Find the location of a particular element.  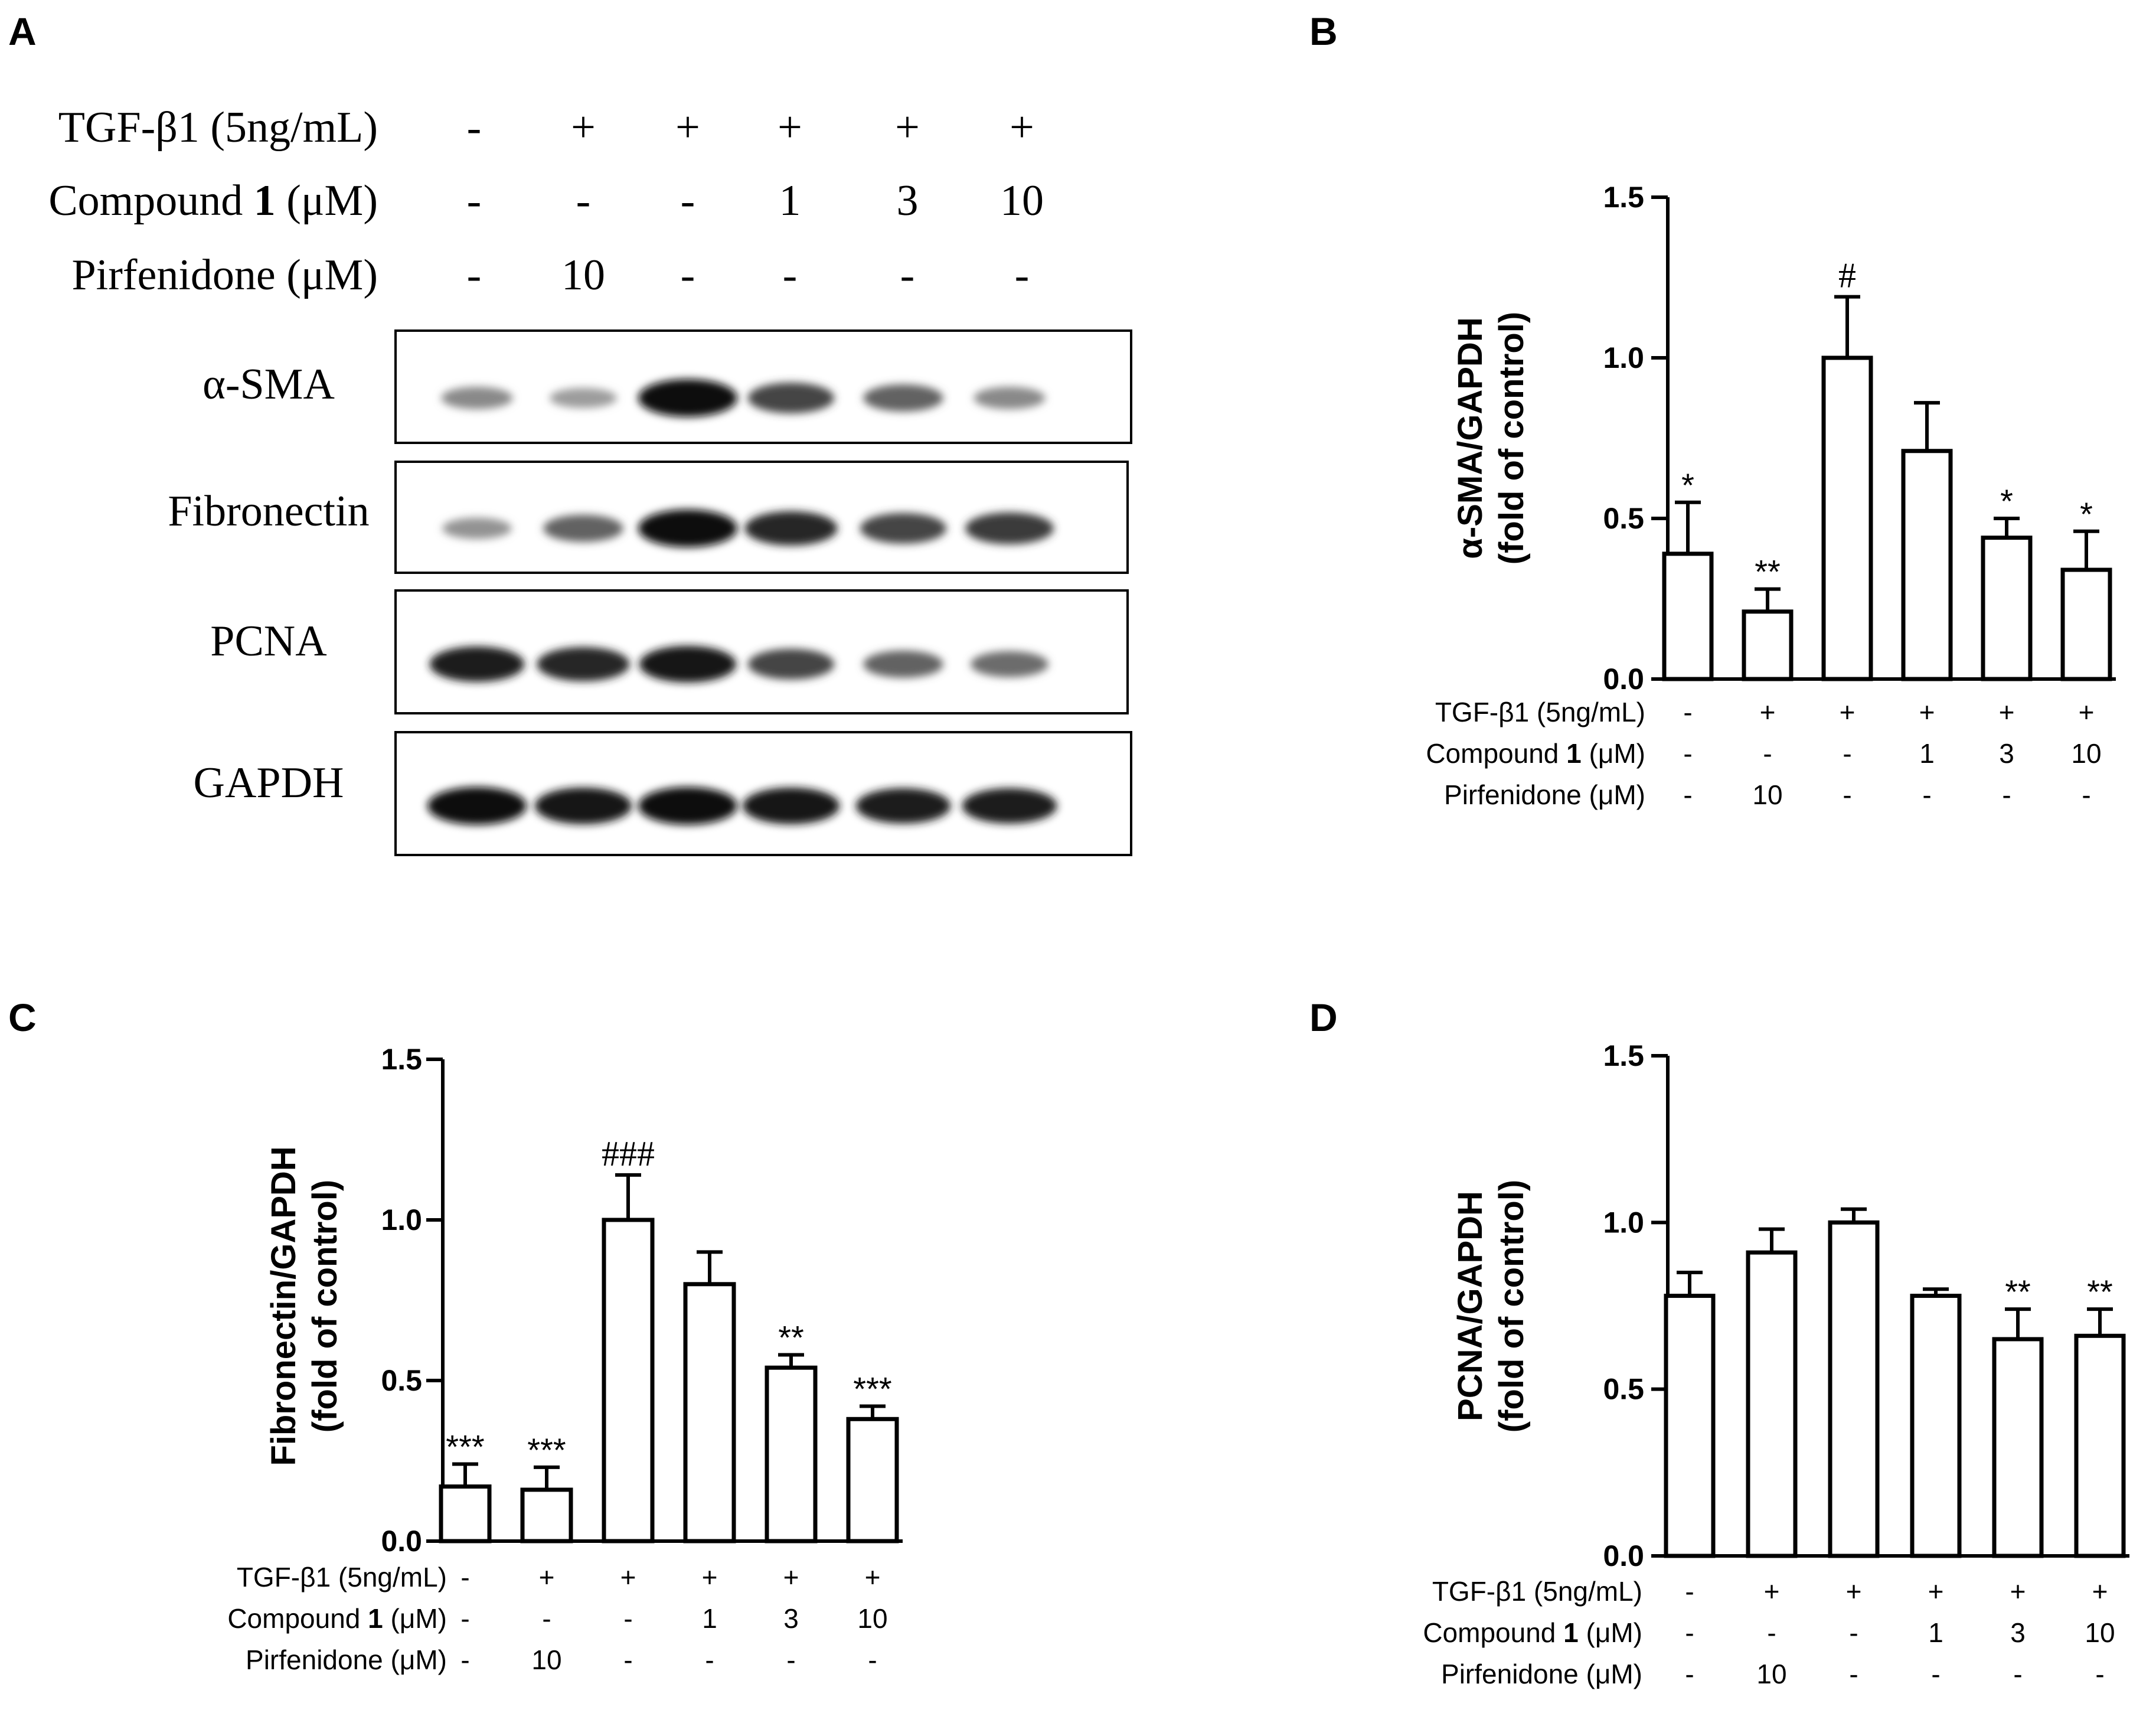

panel-b-condition-tgf-lane-3: + is located at coordinates (1848, 712).